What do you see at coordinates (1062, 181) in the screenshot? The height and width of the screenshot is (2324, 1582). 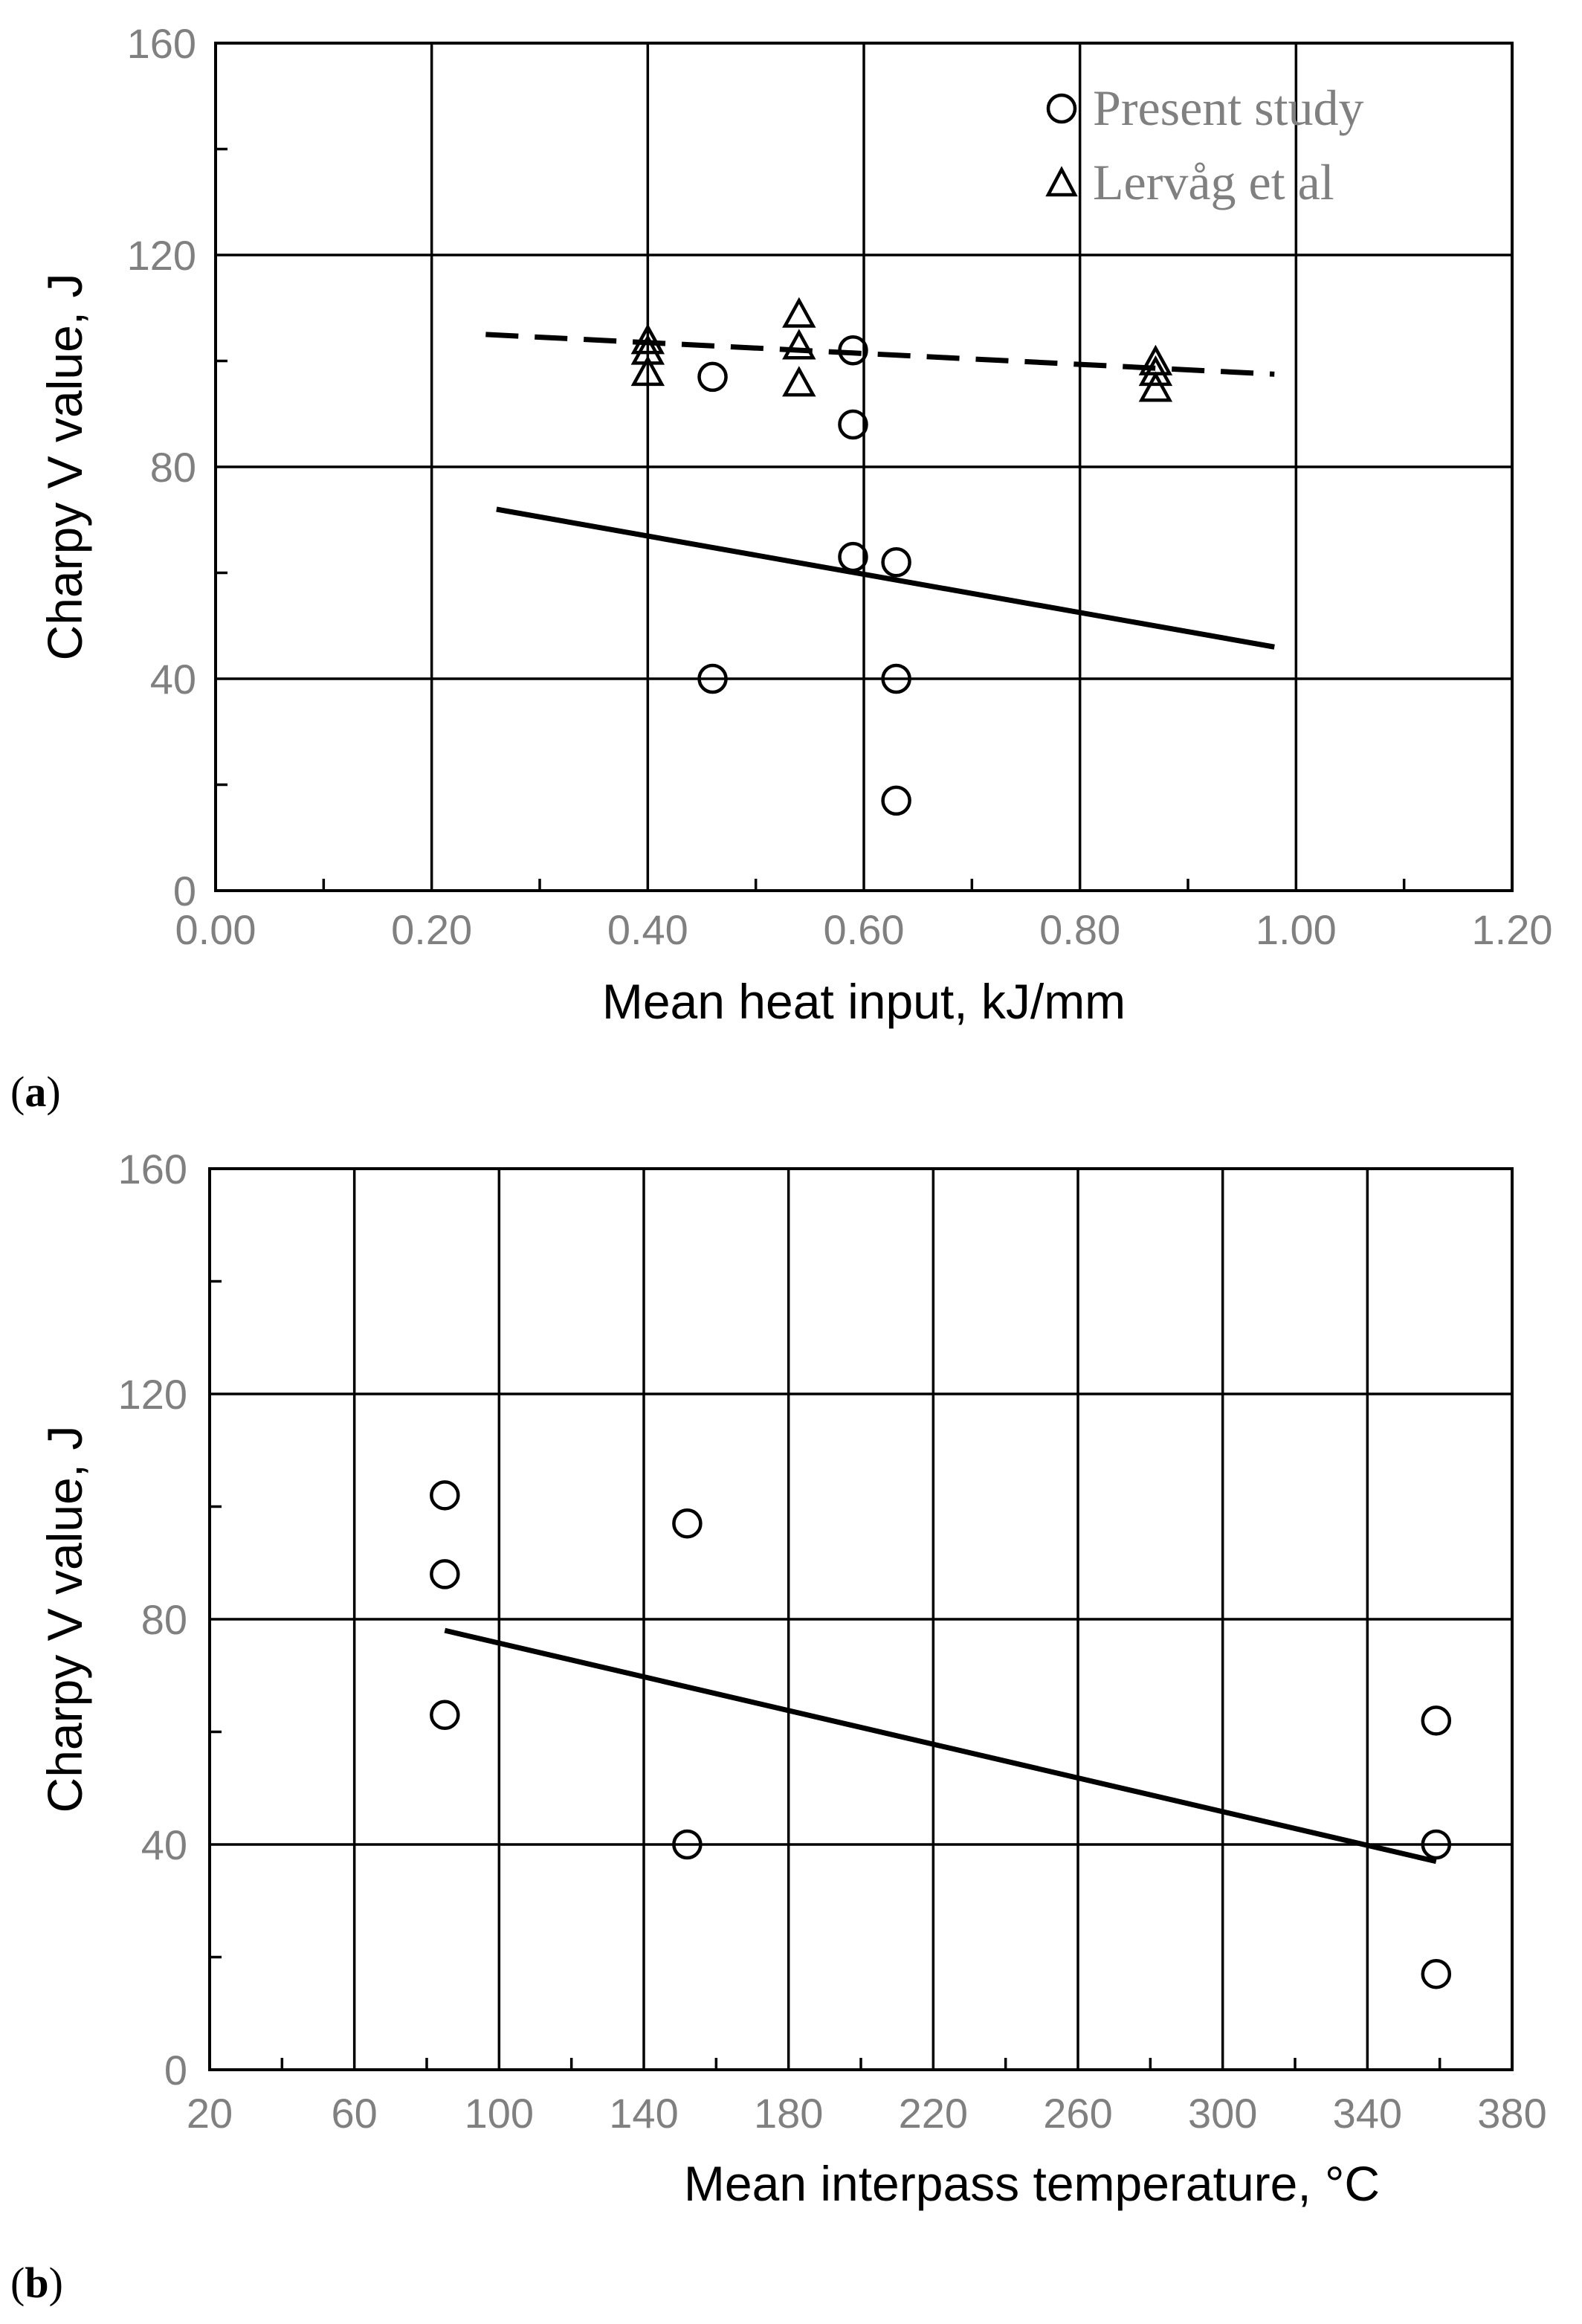 I see `legend-marker-lervag` at bounding box center [1062, 181].